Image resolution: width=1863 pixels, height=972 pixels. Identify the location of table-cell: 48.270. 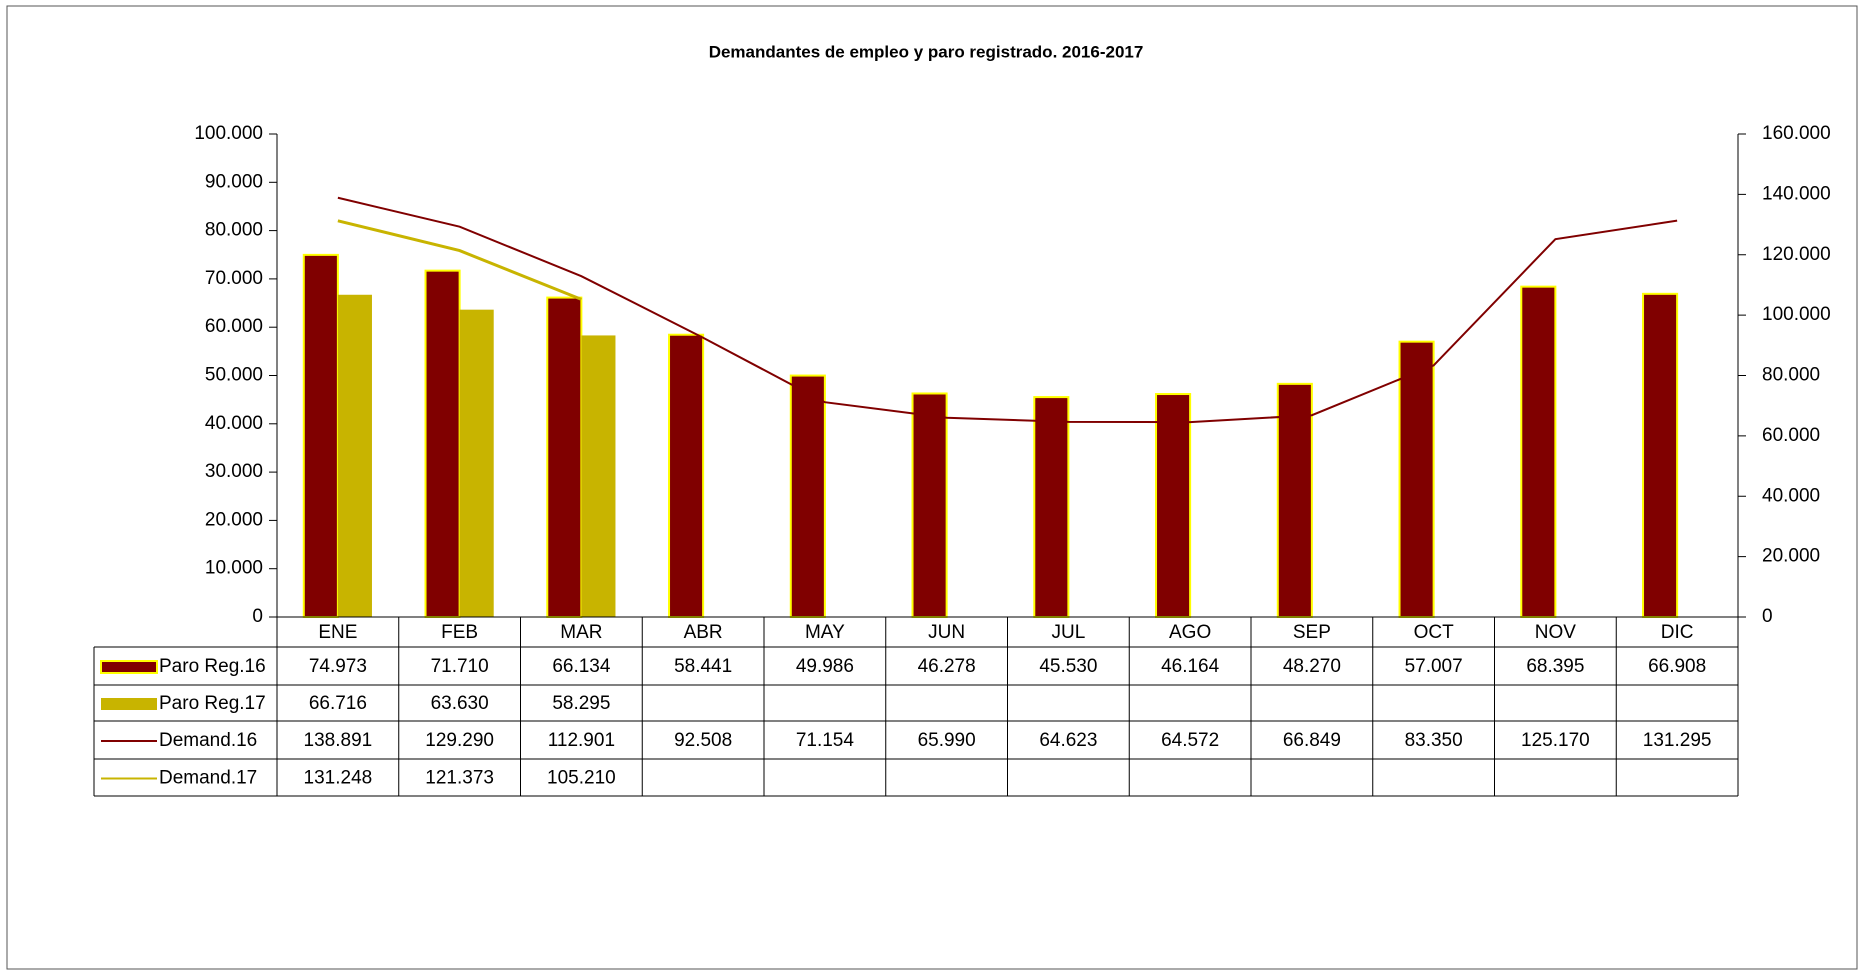
(1312, 666).